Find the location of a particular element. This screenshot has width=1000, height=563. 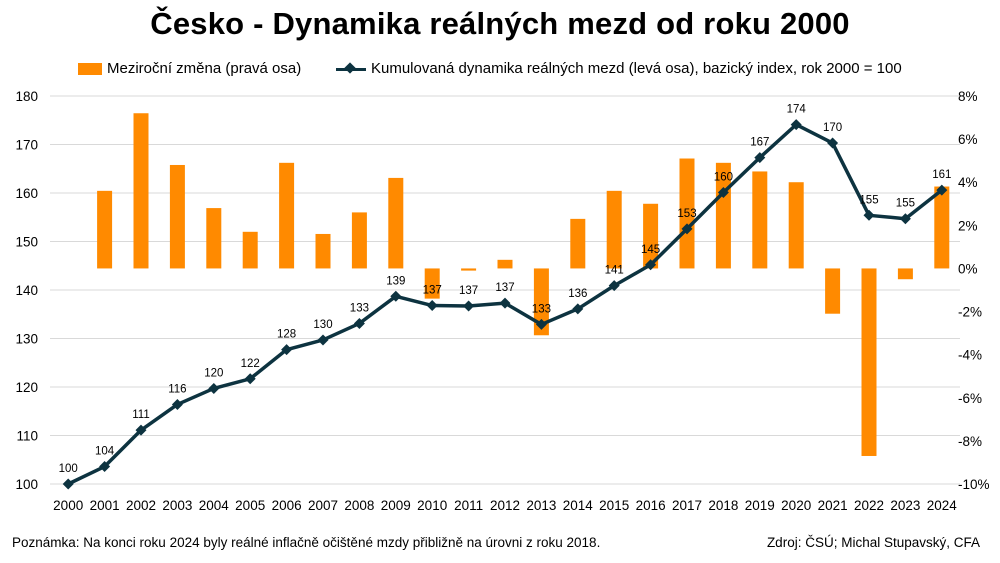

x-axis-tick: 2003 is located at coordinates (177, 505).